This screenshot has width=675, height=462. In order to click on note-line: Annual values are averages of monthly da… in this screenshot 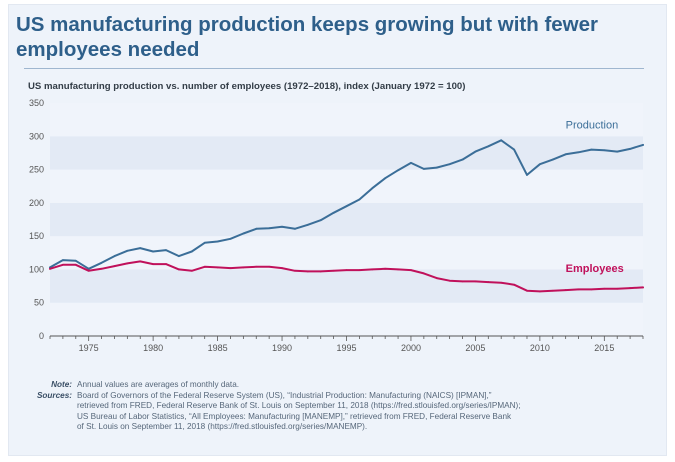, I will do `click(158, 384)`.